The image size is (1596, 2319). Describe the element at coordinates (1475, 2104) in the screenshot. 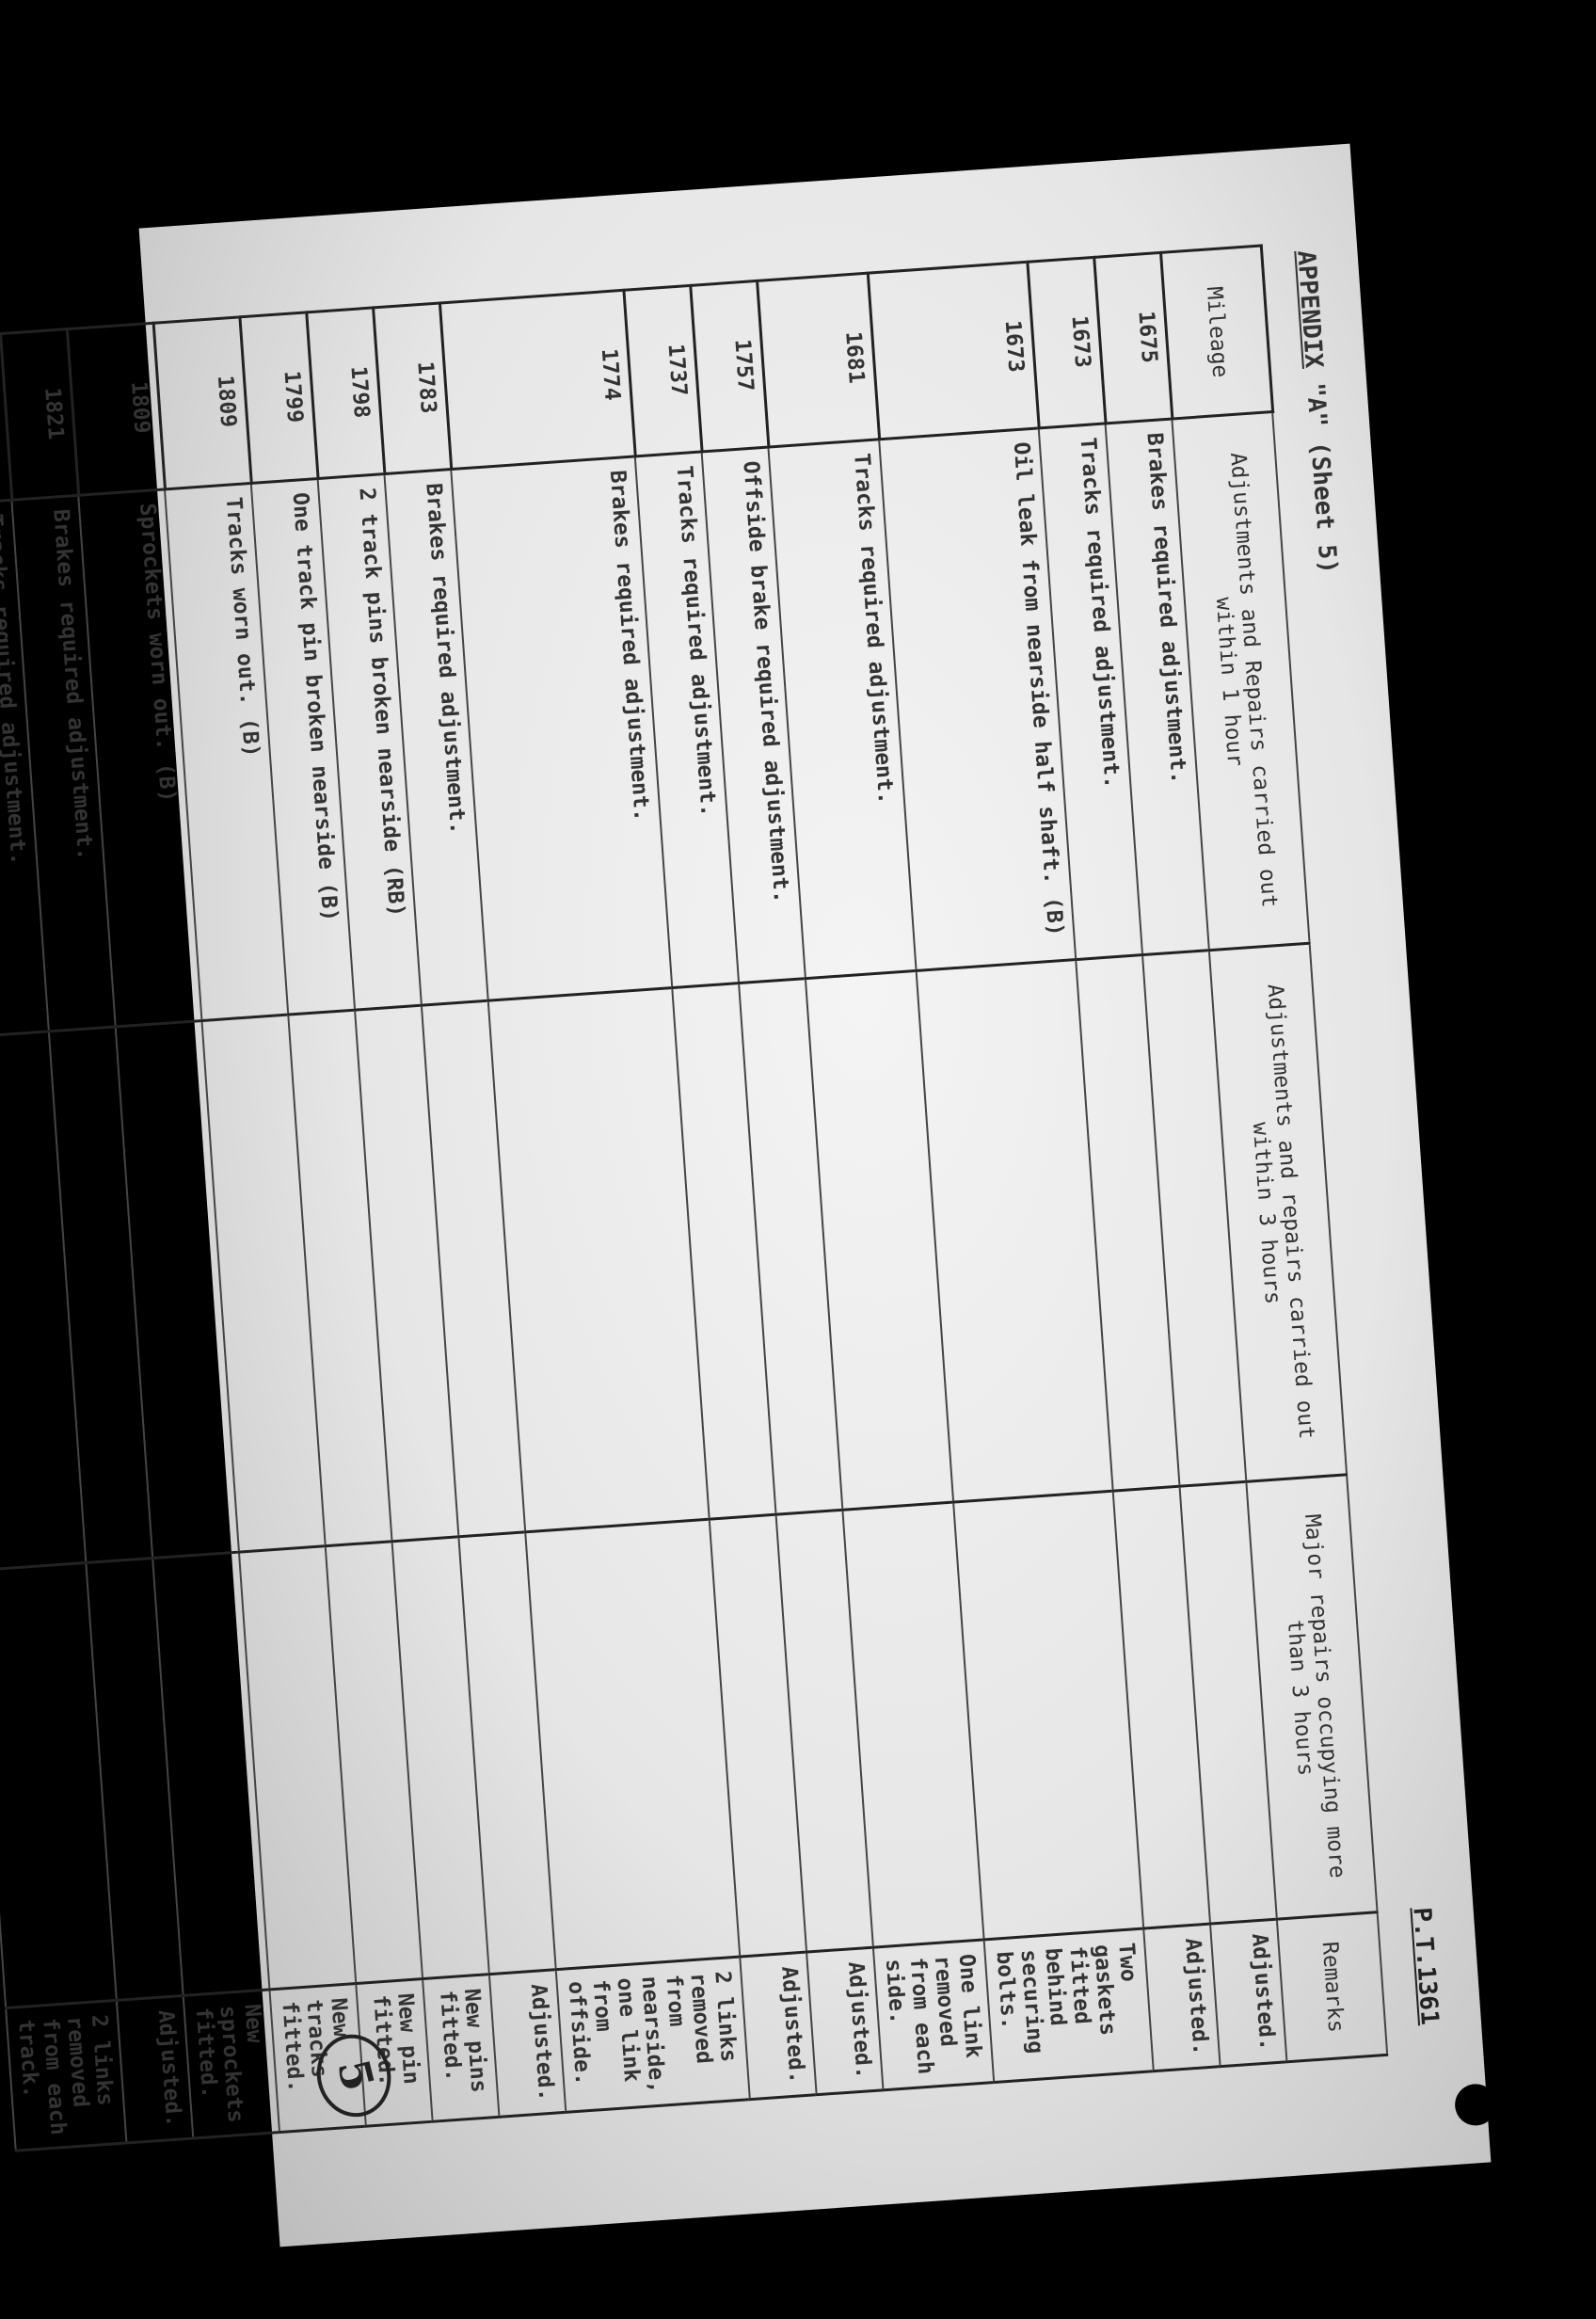

I see `punch-hole` at that location.